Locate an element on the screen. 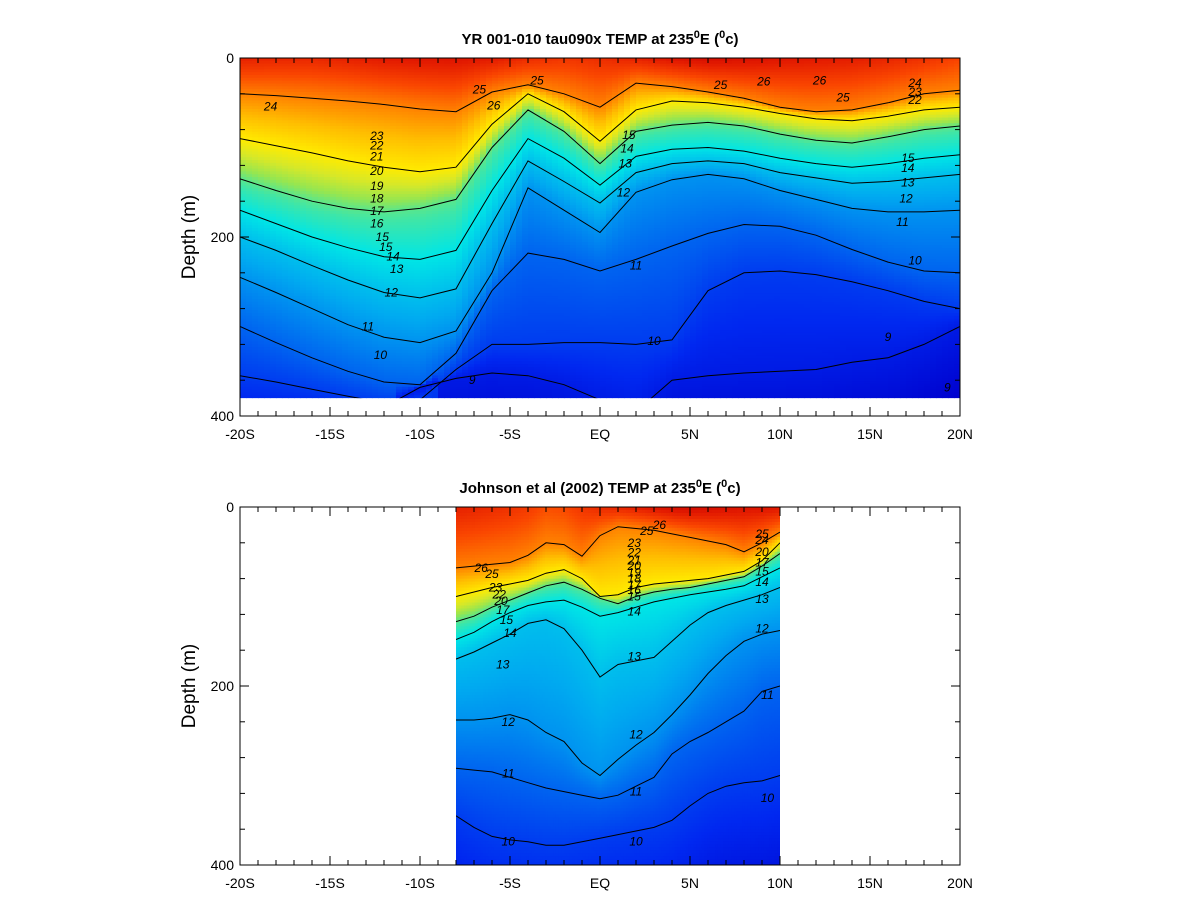 This screenshot has height=905, width=1200. contour-label: 16 is located at coordinates (377, 224).